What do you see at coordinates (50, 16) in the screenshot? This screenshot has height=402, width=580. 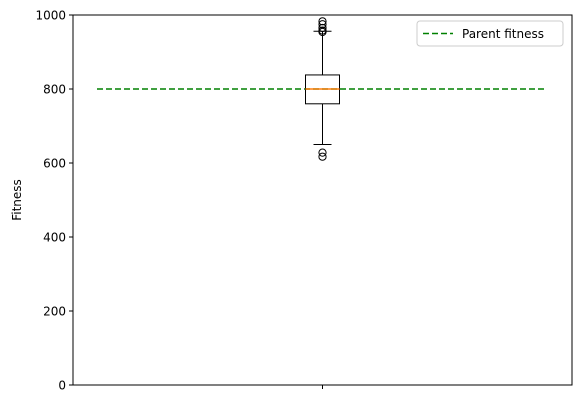 I see `y-tick-label: 1000` at bounding box center [50, 16].